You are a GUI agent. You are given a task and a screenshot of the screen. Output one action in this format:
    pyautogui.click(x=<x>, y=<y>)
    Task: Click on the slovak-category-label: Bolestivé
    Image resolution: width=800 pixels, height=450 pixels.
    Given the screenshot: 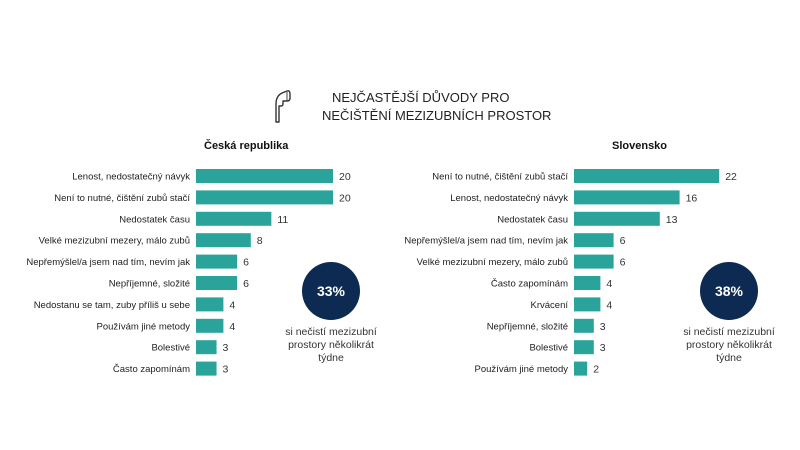 What is the action you would take?
    pyautogui.click(x=548, y=348)
    